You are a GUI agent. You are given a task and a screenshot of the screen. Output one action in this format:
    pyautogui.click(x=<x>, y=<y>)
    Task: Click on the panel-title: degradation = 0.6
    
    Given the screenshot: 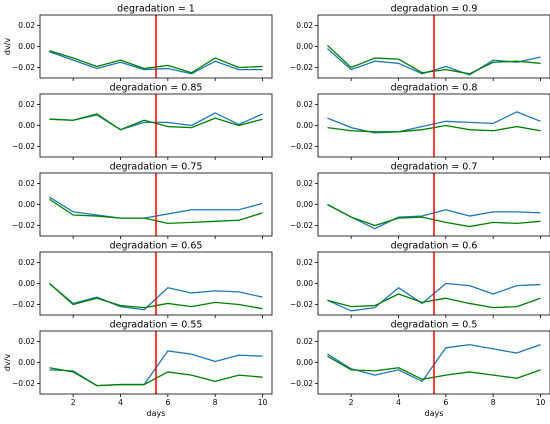 What is the action you would take?
    pyautogui.click(x=434, y=246)
    